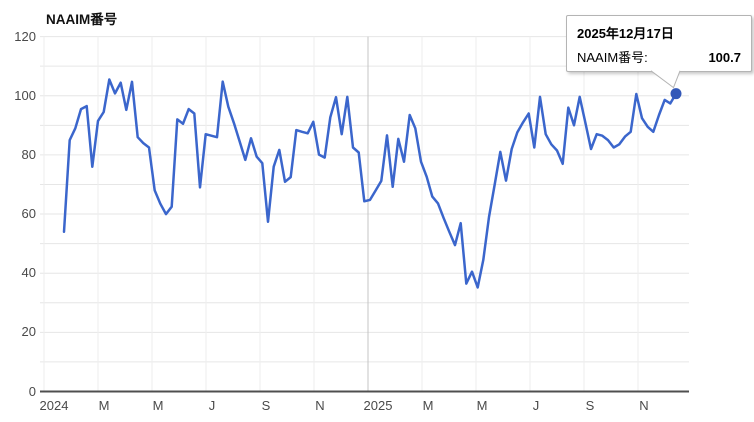 This screenshot has width=754, height=422. I want to click on chart-title: NAAIM番号, so click(82, 19).